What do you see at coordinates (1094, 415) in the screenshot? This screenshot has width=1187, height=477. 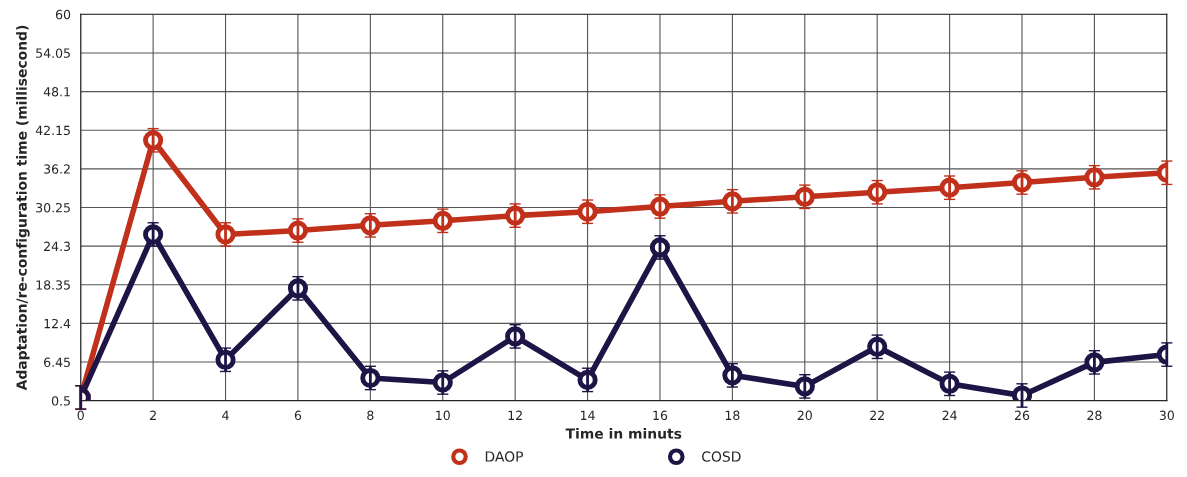 I see `x-tick-label: 28` at bounding box center [1094, 415].